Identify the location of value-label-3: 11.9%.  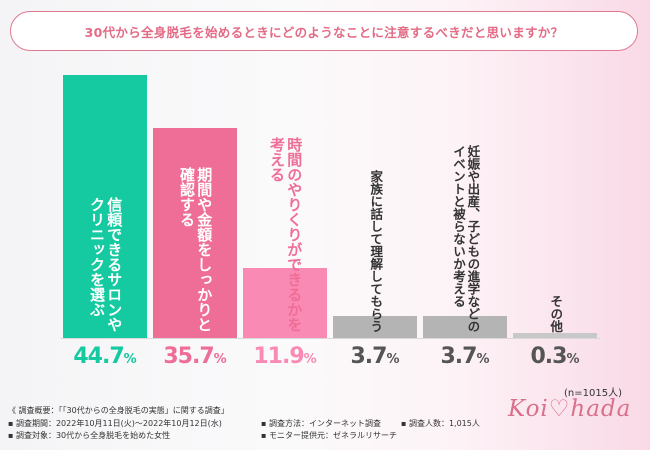
(285, 357).